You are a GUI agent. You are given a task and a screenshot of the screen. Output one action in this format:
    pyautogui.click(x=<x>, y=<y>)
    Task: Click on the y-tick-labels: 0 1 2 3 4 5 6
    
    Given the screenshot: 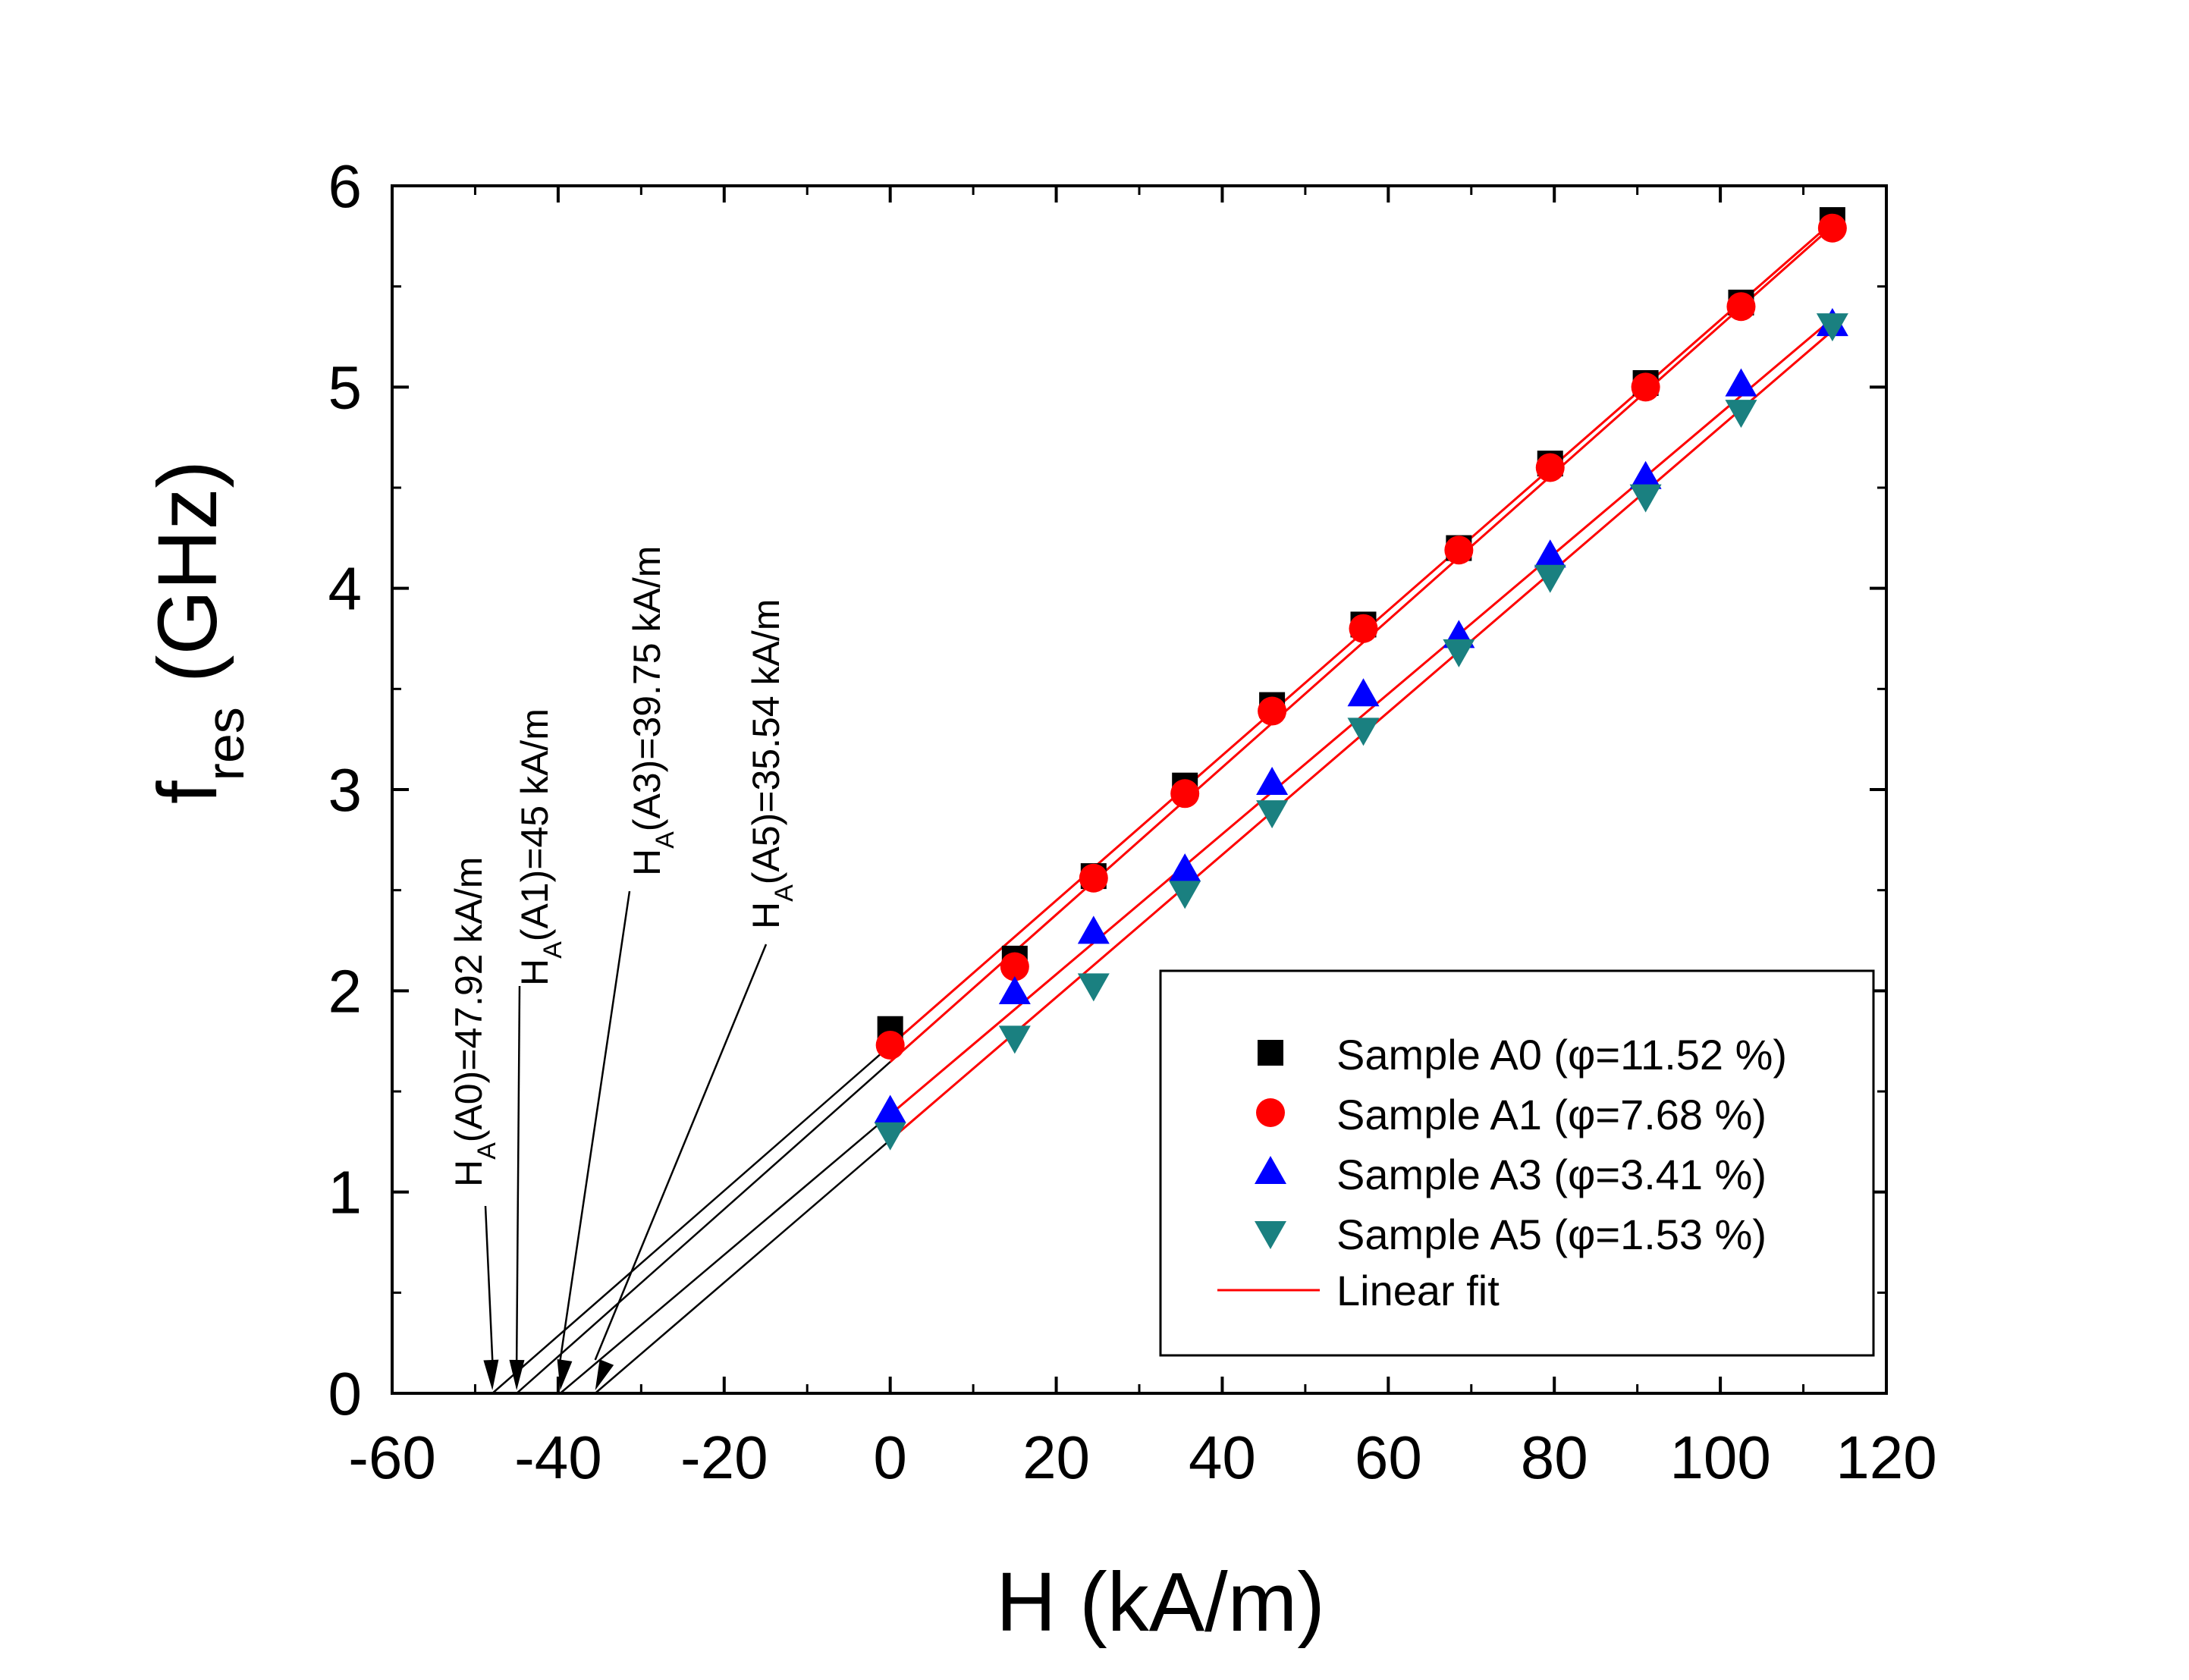 What is the action you would take?
    pyautogui.click(x=345, y=790)
    